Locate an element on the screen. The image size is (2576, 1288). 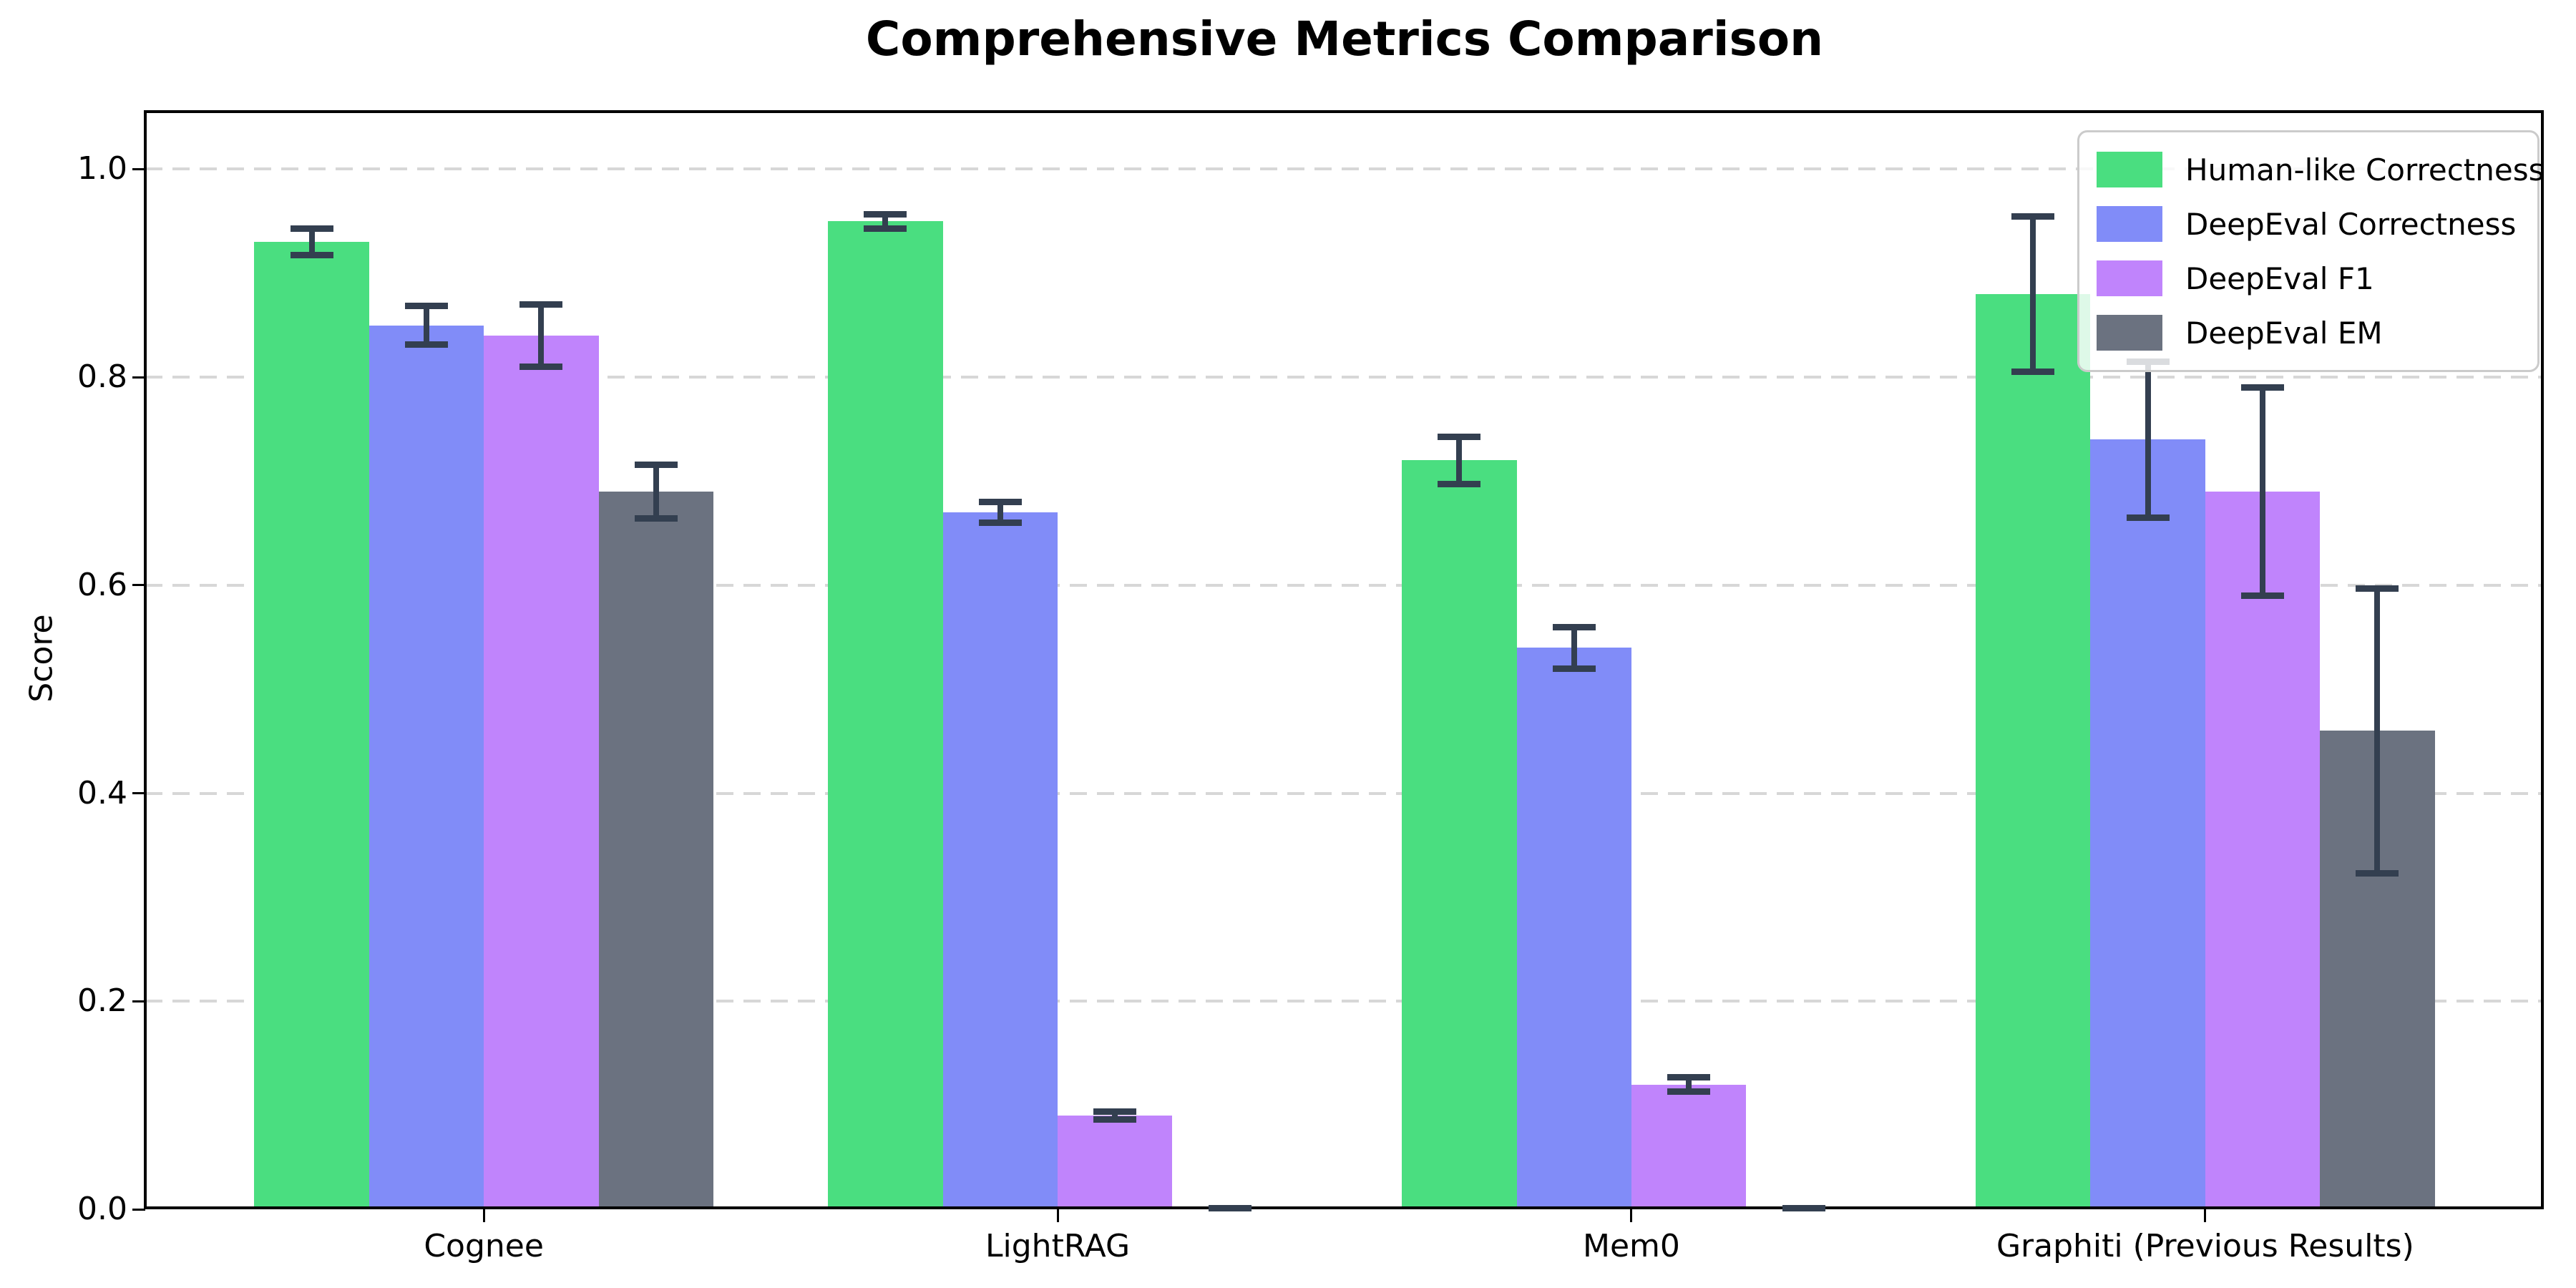
y-axis-label: Score is located at coordinates (41, 658).